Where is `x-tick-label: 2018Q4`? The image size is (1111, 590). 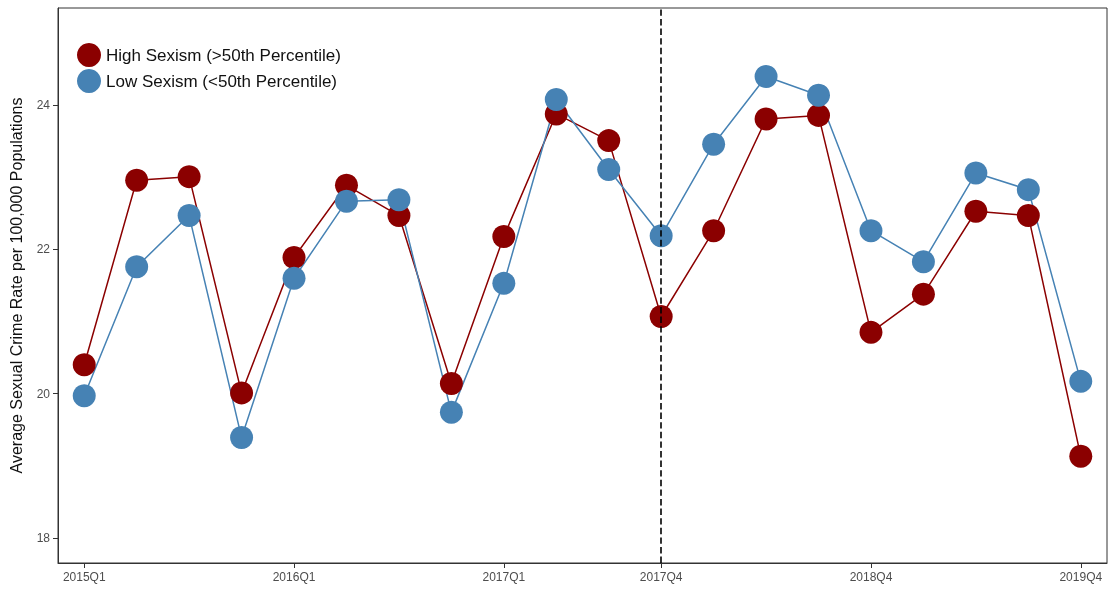 x-tick-label: 2018Q4 is located at coordinates (871, 577).